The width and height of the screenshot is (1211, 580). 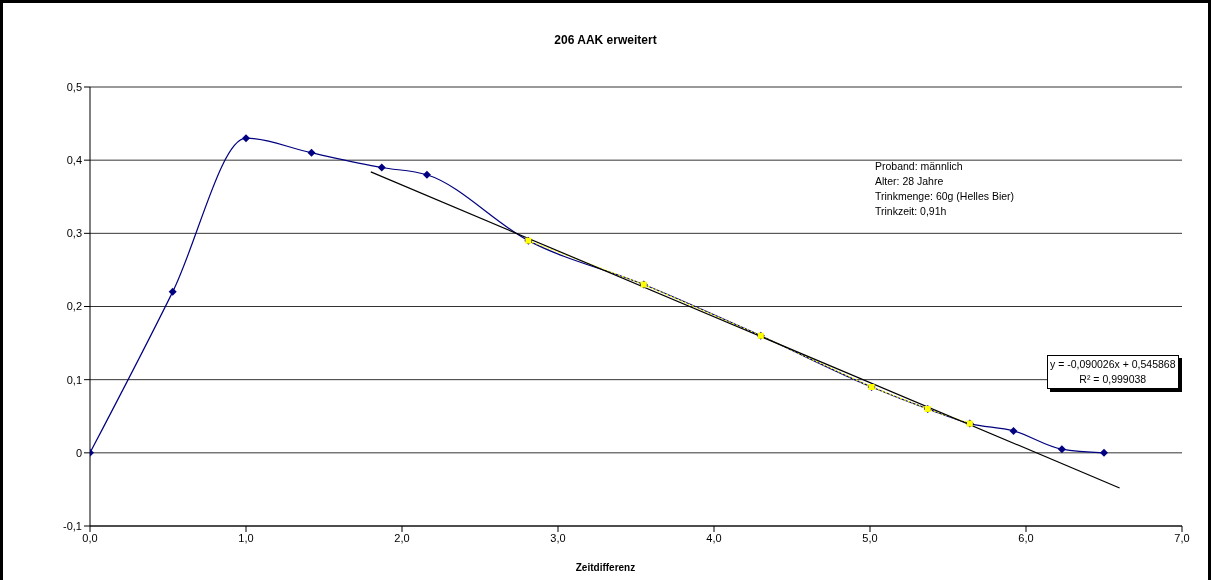 I want to click on y-tick-label: 0, so click(x=78, y=452).